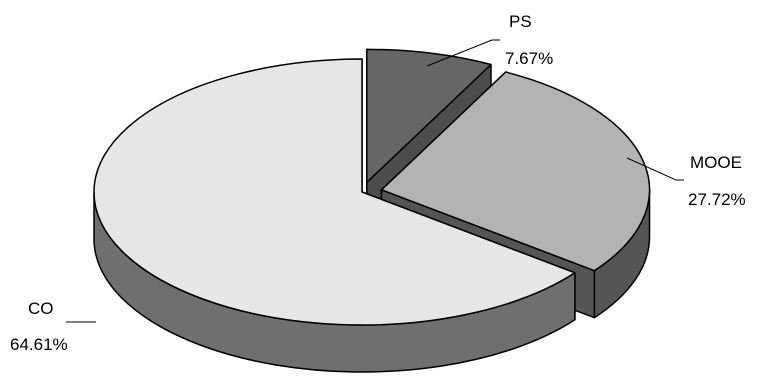  What do you see at coordinates (716, 162) in the screenshot?
I see `label-mooe-name: MOOE` at bounding box center [716, 162].